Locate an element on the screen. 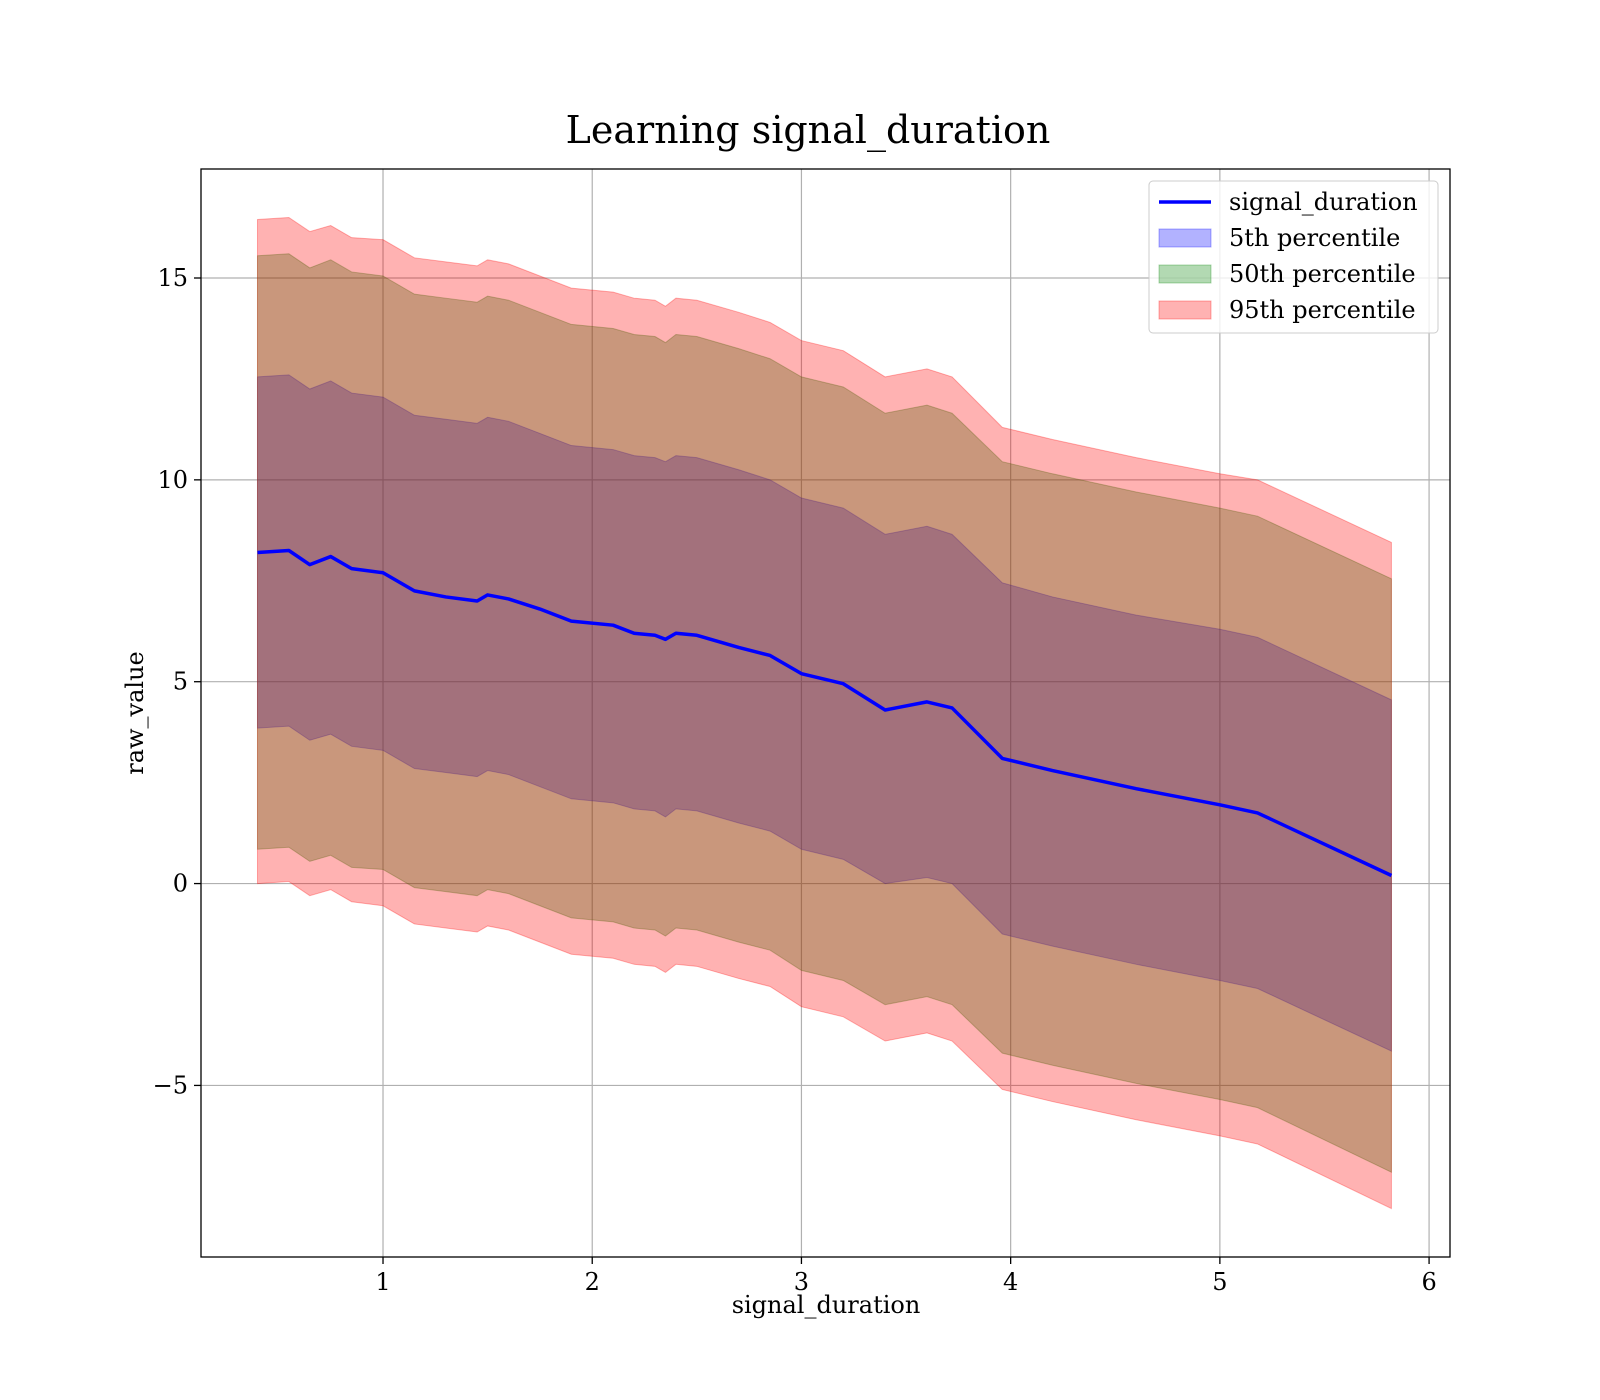  y-tick-label: 10 is located at coordinates (172, 480).